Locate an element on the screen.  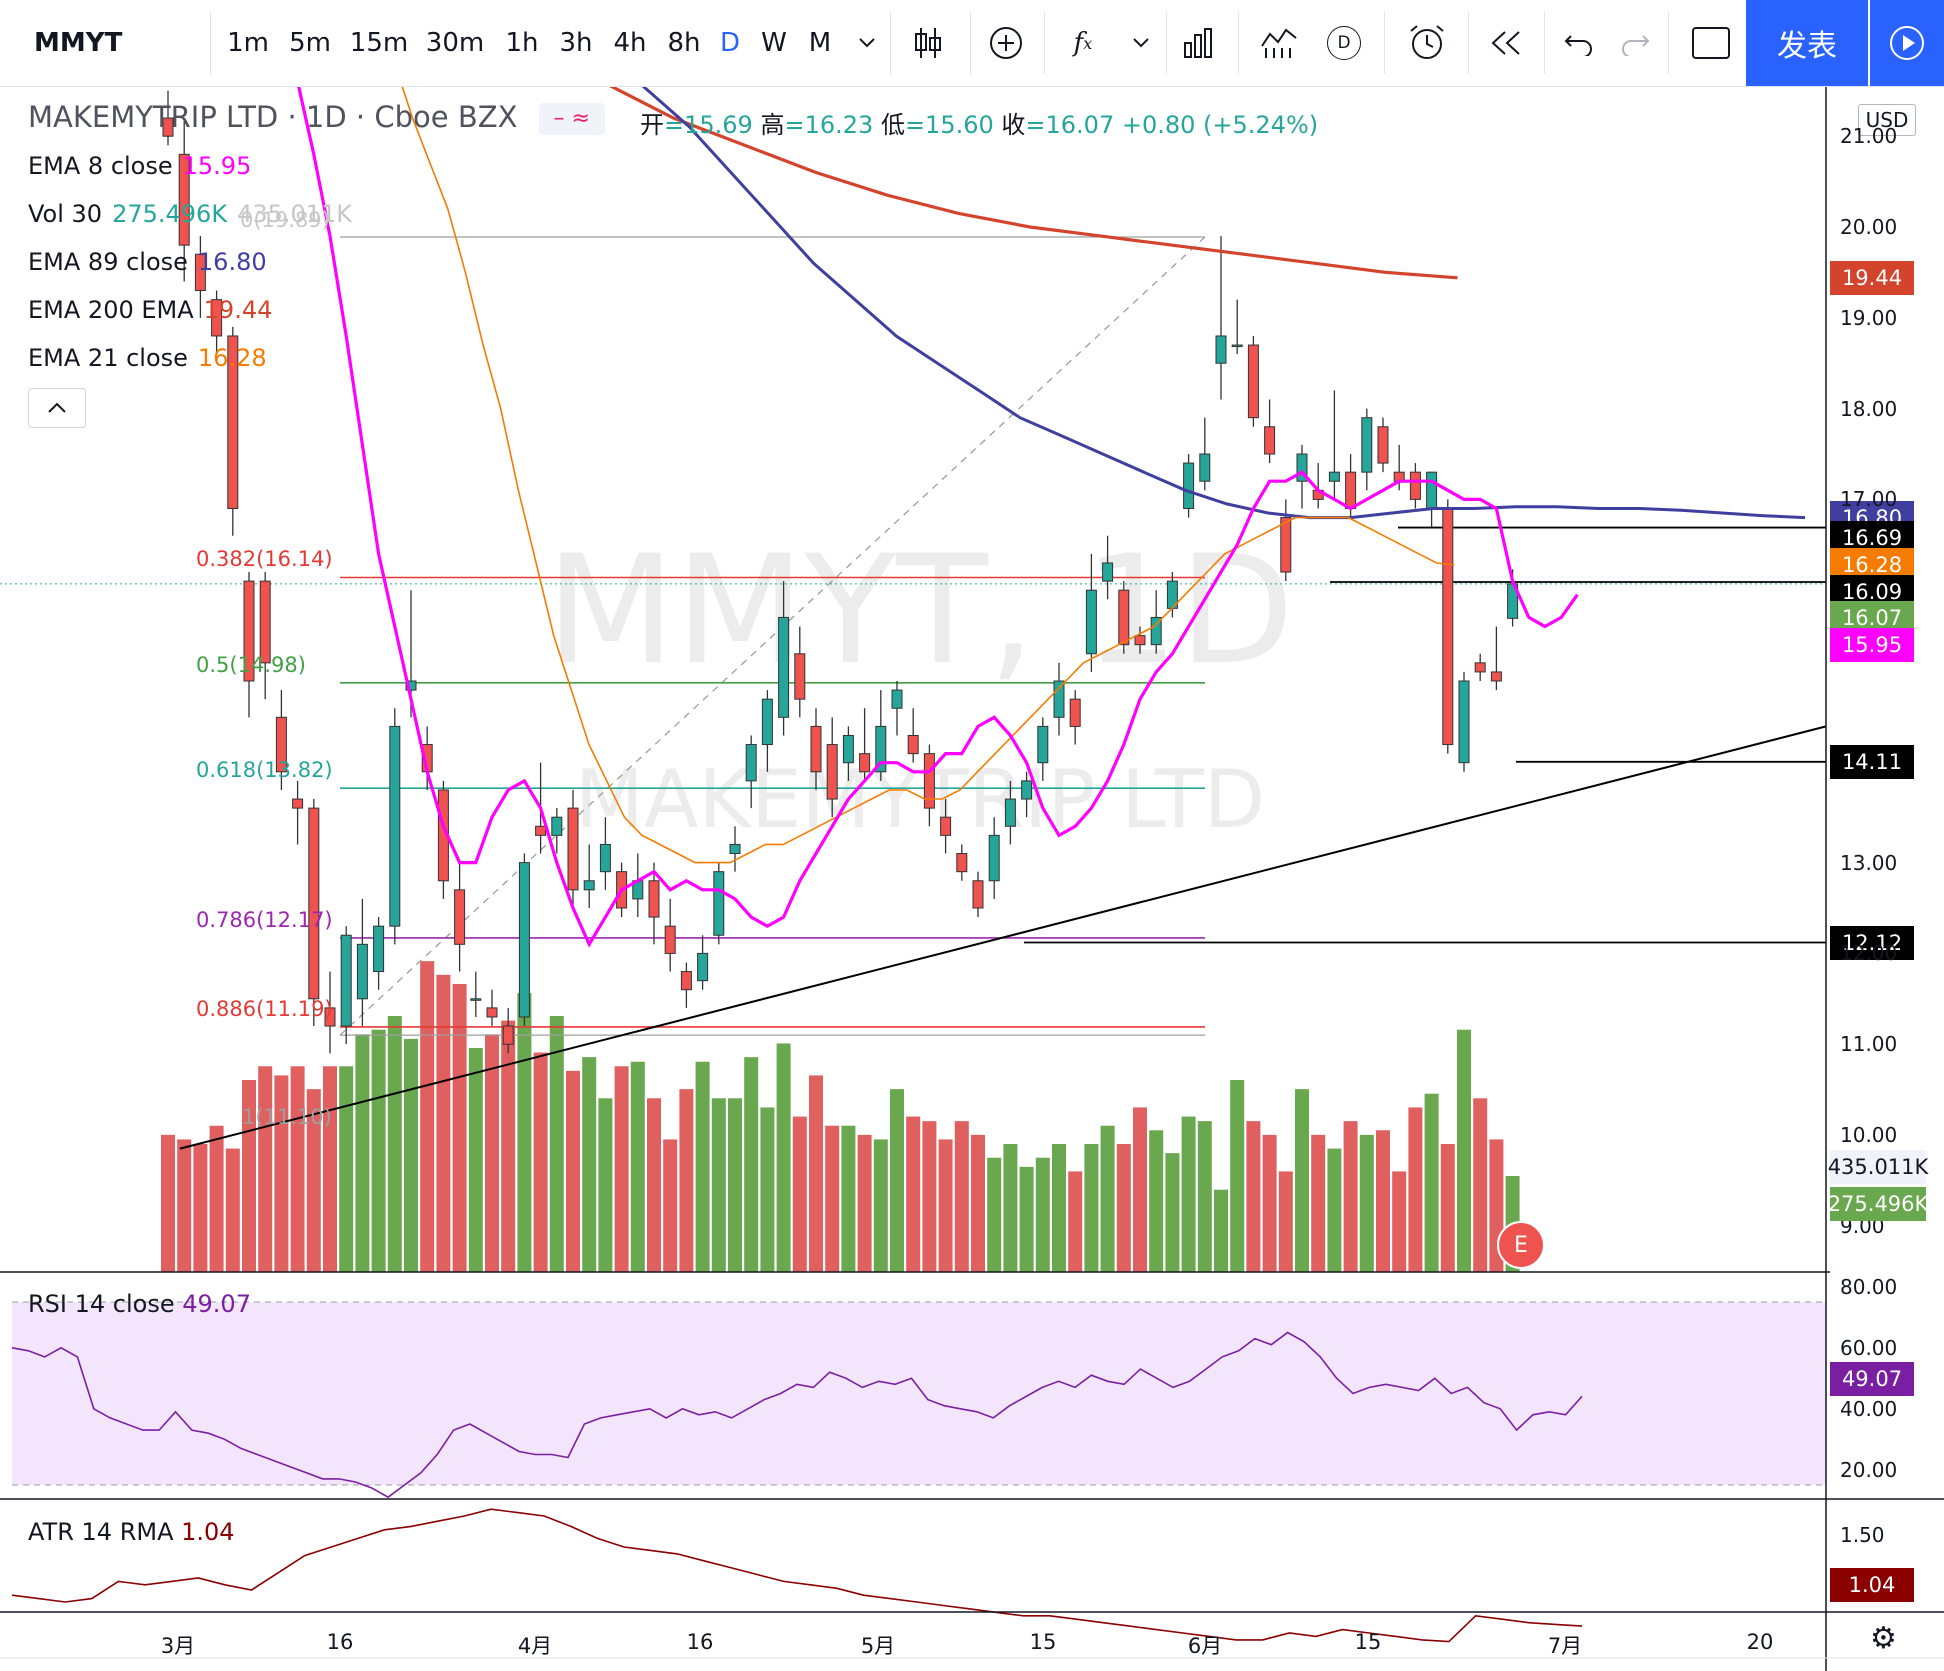
d-badge-button: D is located at coordinates (1344, 43).